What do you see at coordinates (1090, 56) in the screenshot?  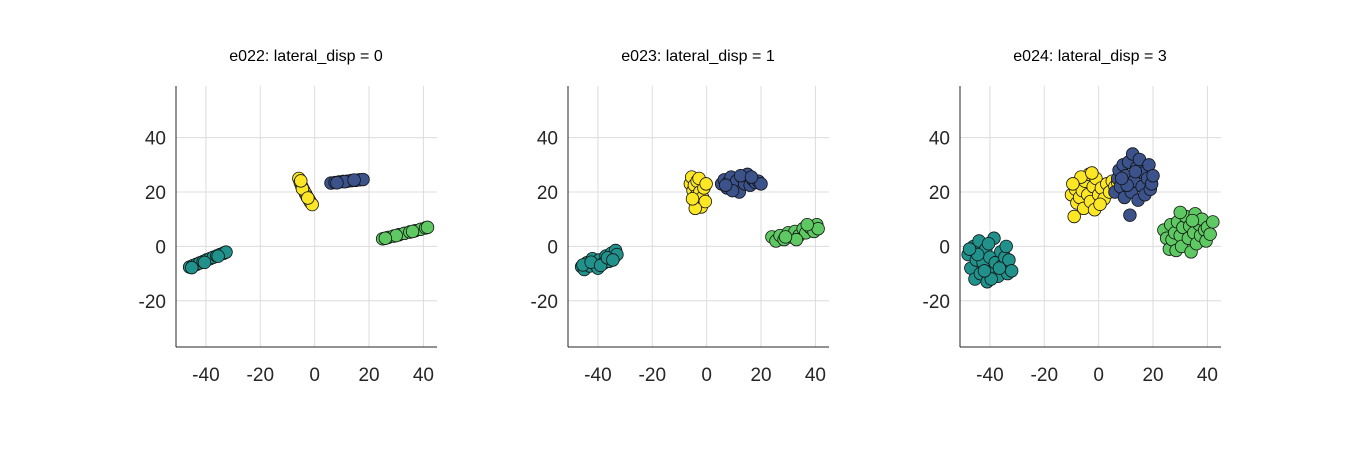 I see `subplot-title: e024: lateral_disp = 3` at bounding box center [1090, 56].